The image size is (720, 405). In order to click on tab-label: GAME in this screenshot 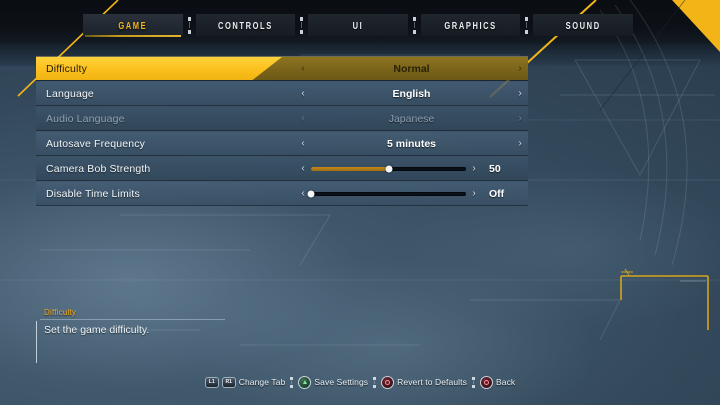, I will do `click(133, 25)`.